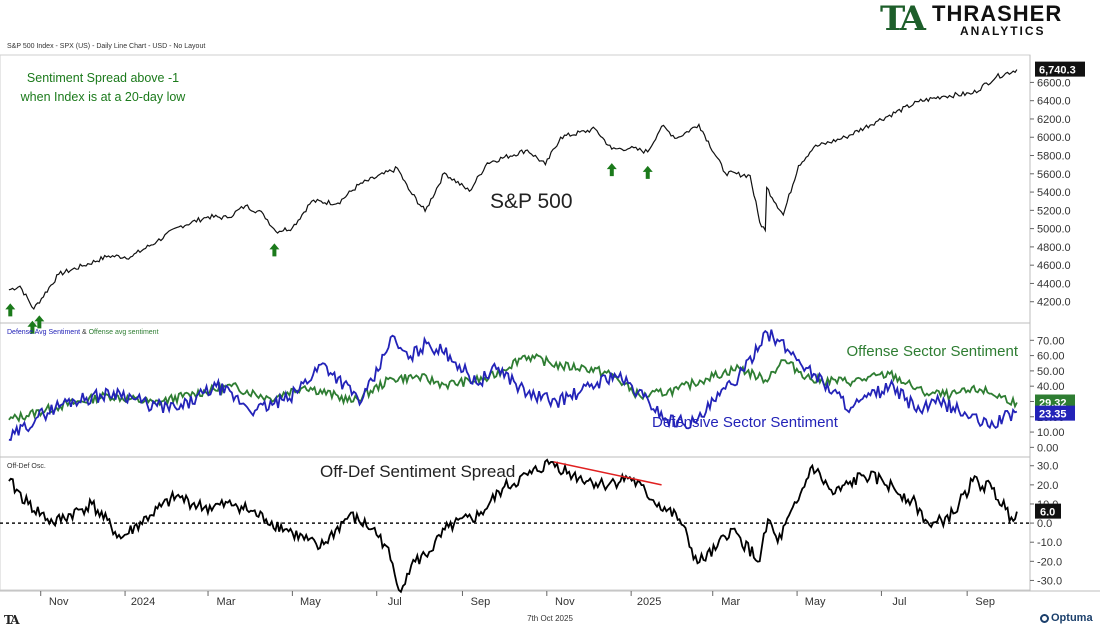 This screenshot has height=631, width=1100. What do you see at coordinates (1049, 543) in the screenshot?
I see `osc-y-tick-label: -10.0` at bounding box center [1049, 543].